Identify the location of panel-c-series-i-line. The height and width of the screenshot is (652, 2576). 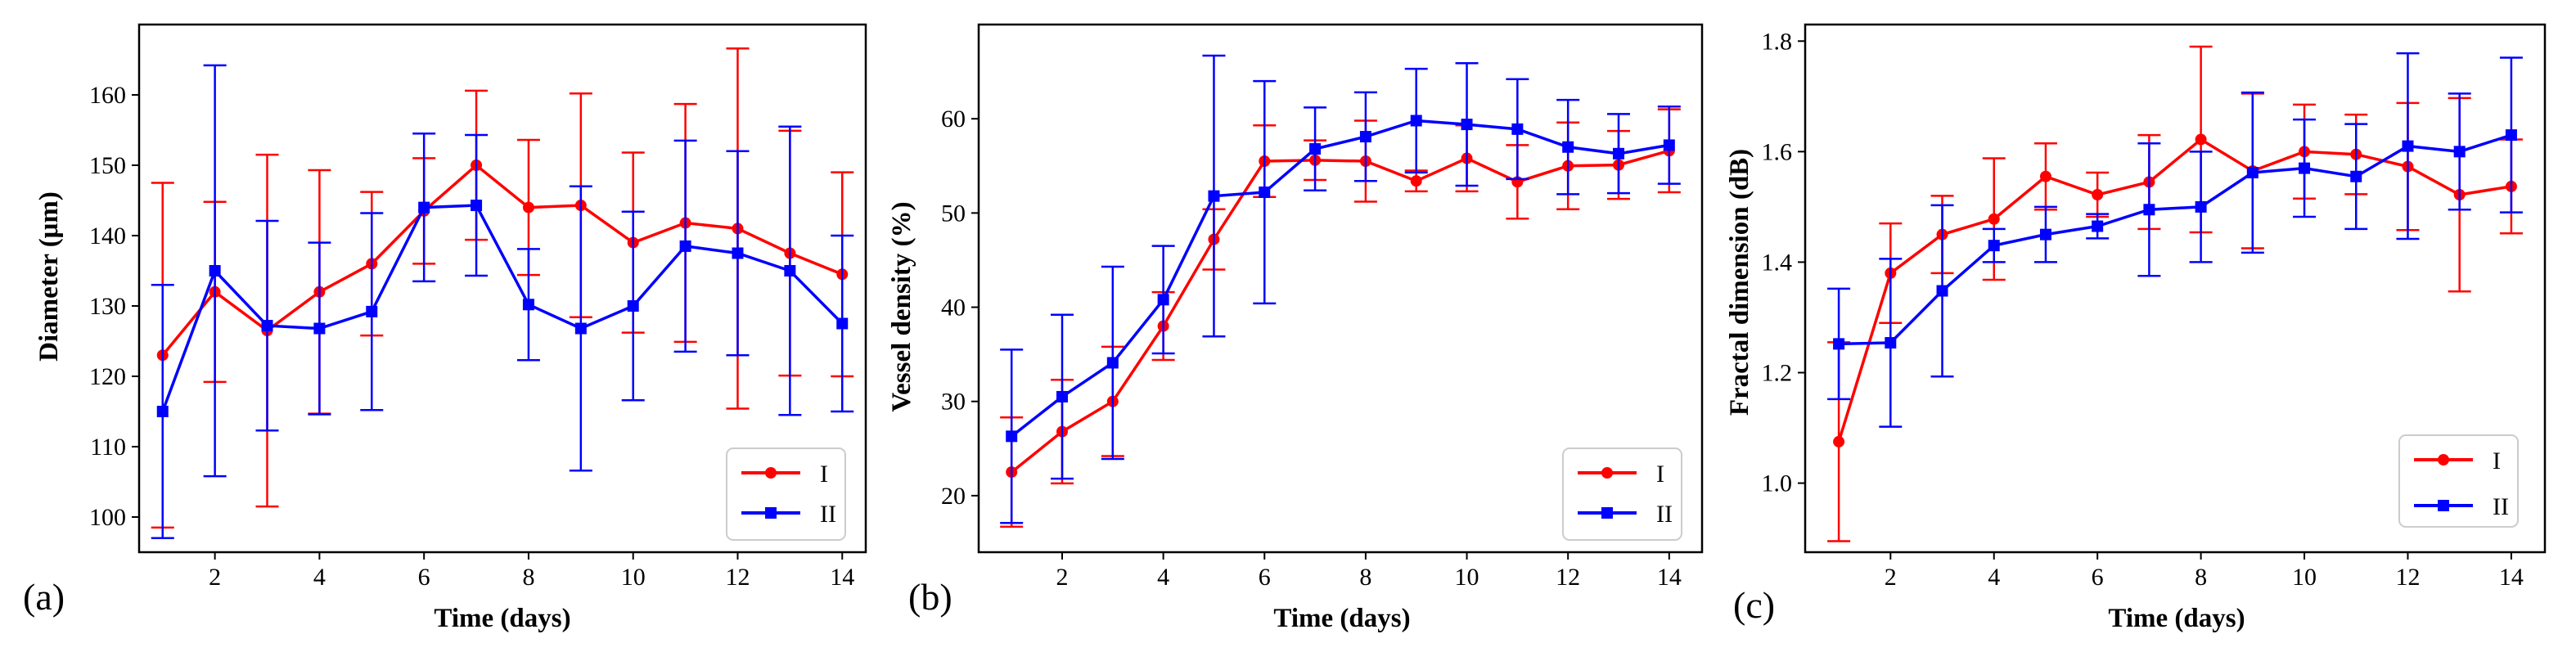
(2174, 290).